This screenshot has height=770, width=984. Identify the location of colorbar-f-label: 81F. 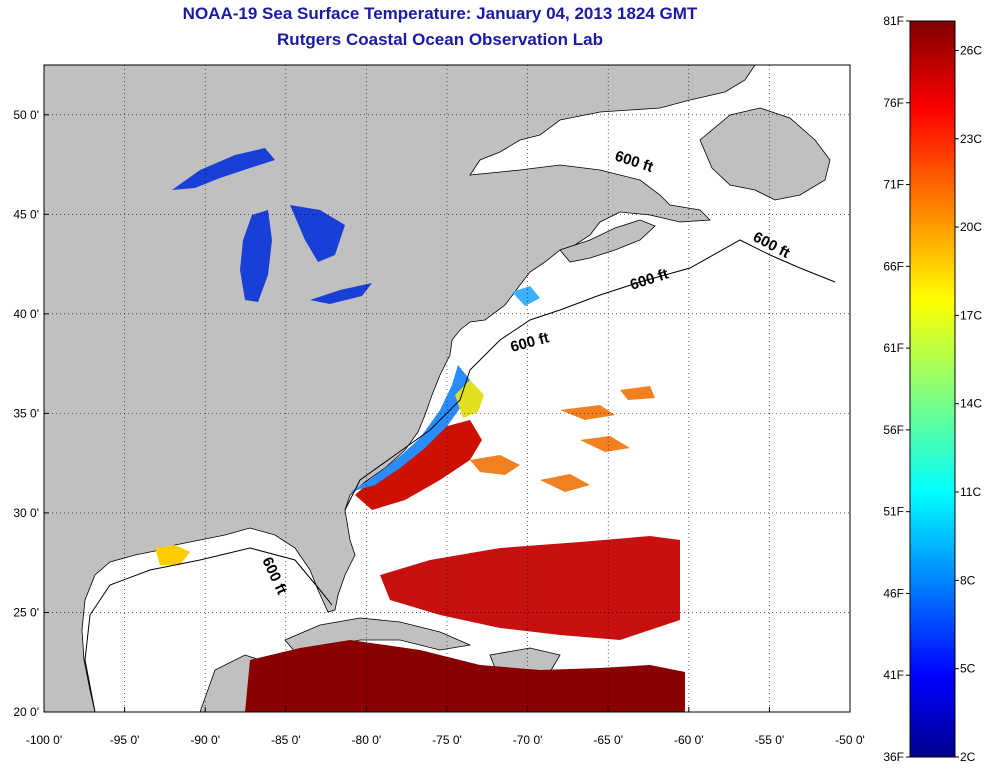
(893, 21).